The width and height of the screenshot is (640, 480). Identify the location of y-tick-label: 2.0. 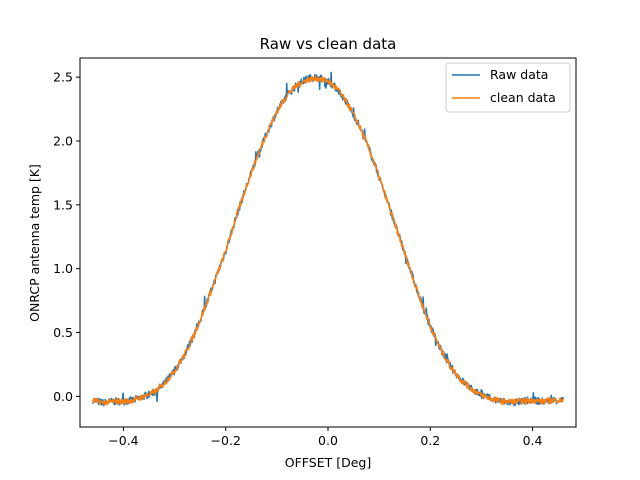
(63, 140).